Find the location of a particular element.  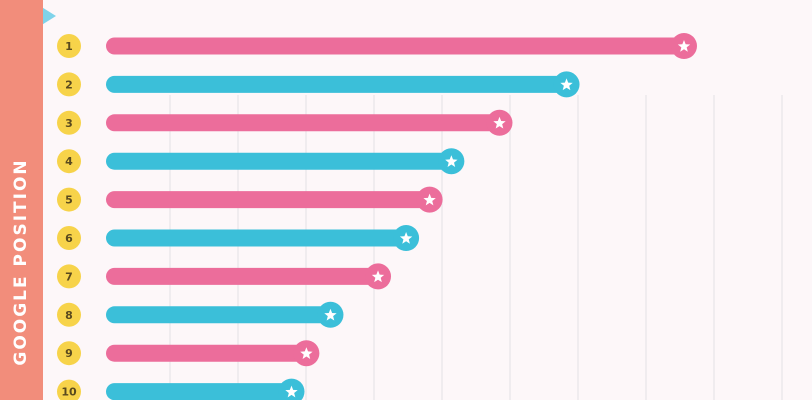

rank-label: 2 is located at coordinates (69, 84).